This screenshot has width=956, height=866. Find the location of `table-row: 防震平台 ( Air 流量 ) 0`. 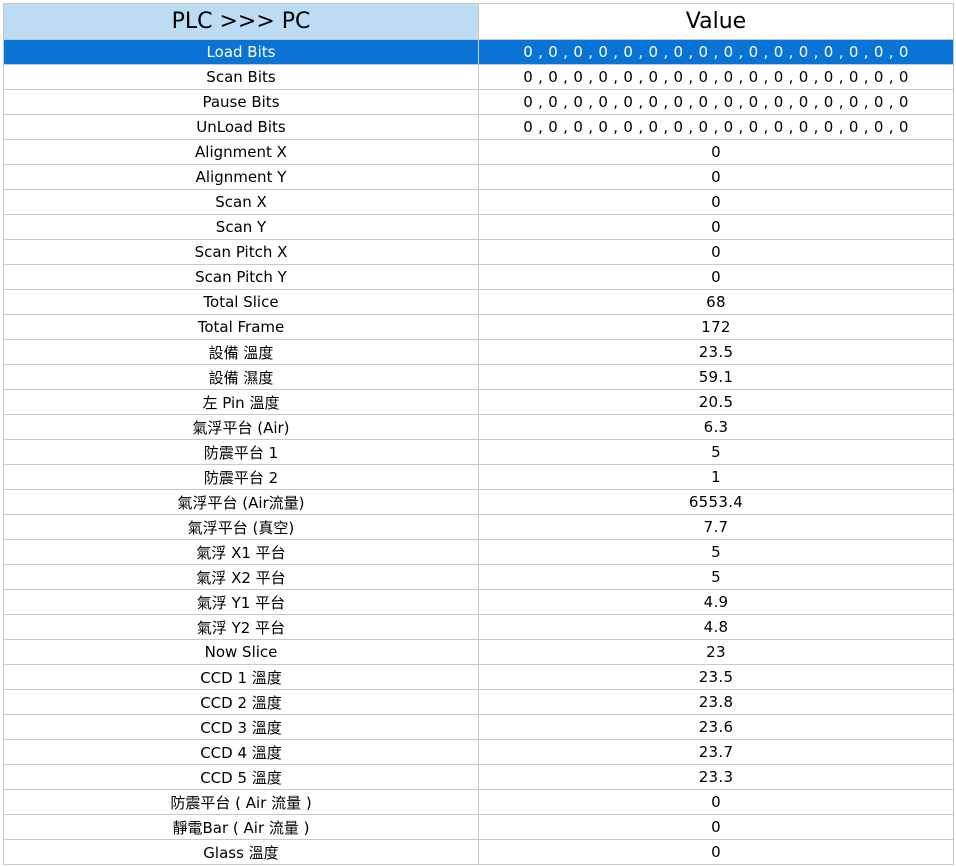

table-row: 防震平台 ( Air 流量 ) 0 is located at coordinates (478, 802).